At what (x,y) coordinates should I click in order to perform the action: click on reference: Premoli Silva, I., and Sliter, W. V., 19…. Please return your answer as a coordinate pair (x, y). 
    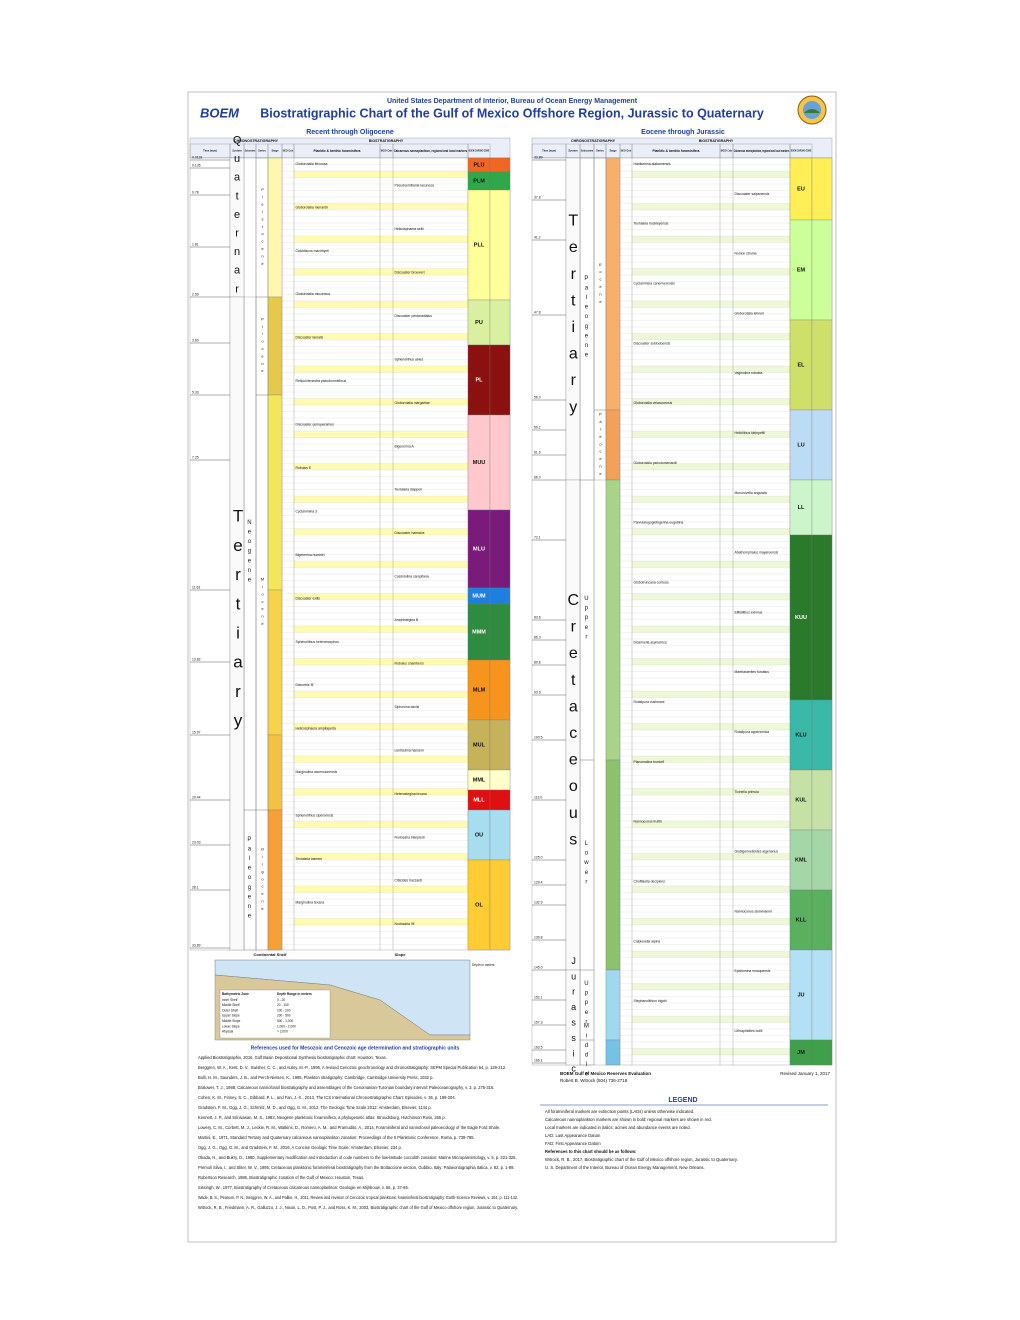
    Looking at the image, I should click on (356, 1167).